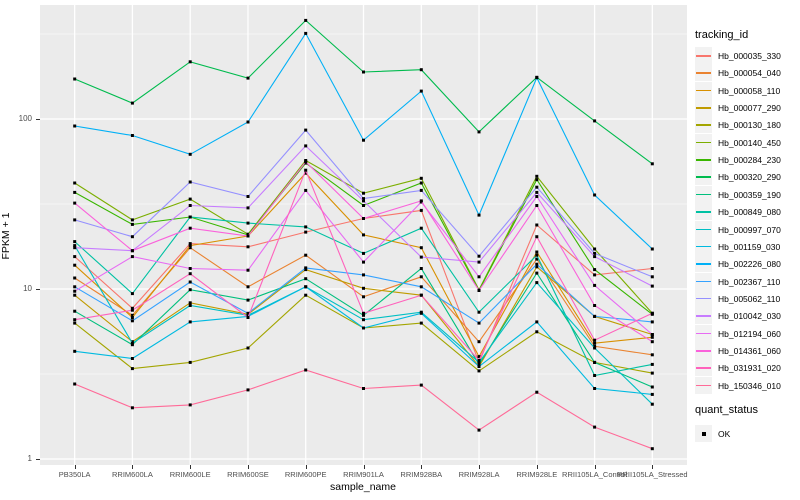 The height and width of the screenshot is (500, 800). Describe the element at coordinates (749, 160) in the screenshot. I see `legend-item-label: Hb_000284_230` at that location.